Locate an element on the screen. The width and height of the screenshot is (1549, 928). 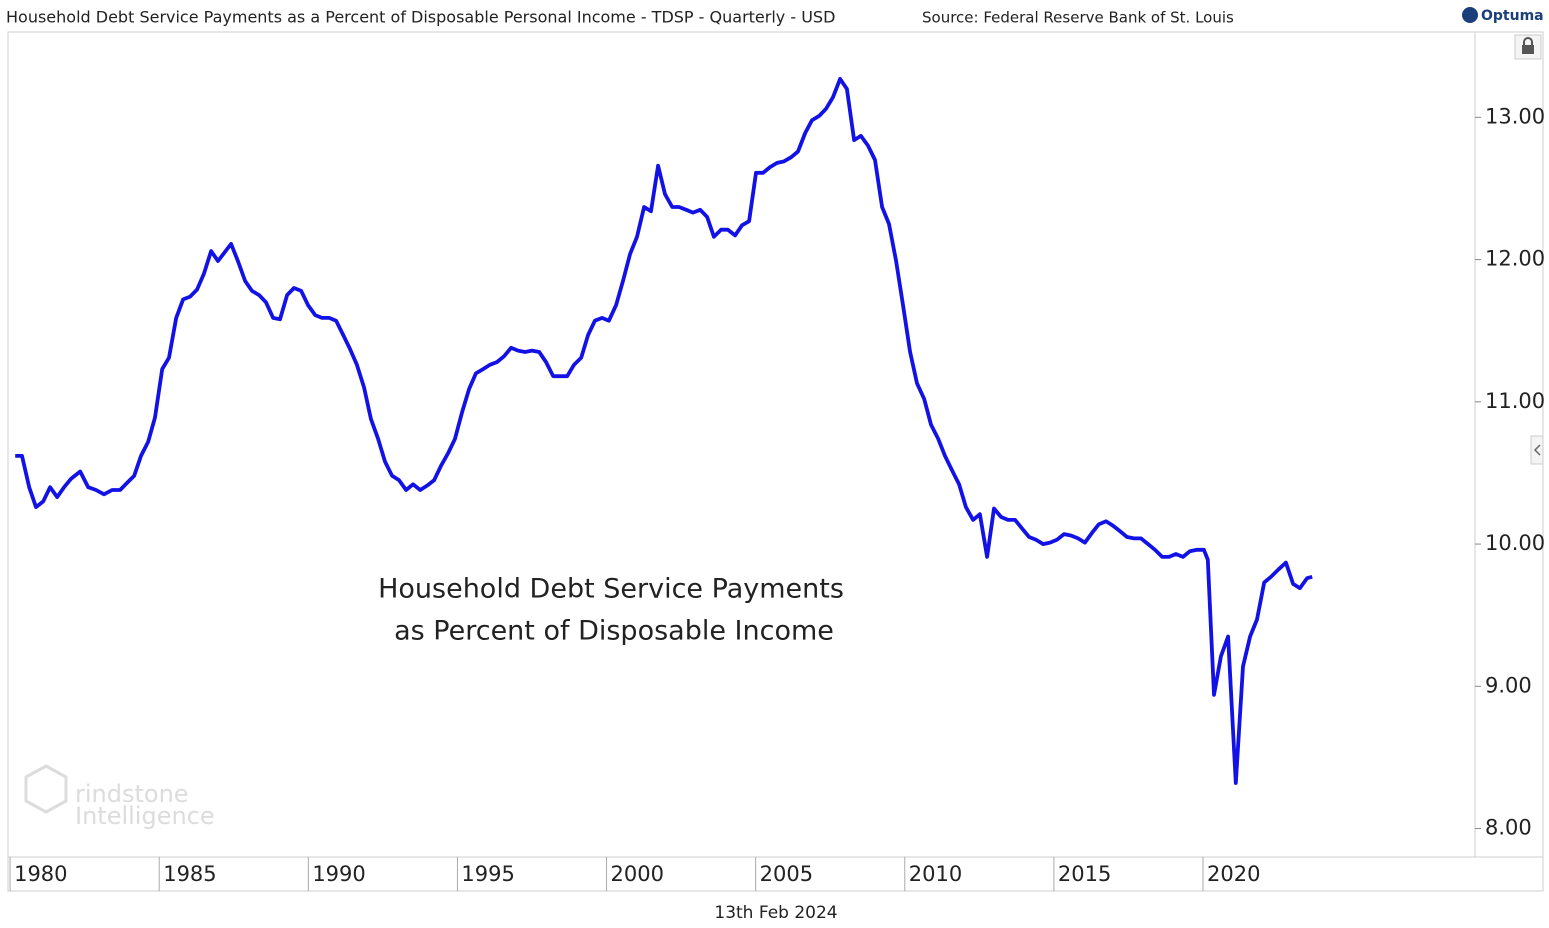
toggle-button is located at coordinates (1537, 450).